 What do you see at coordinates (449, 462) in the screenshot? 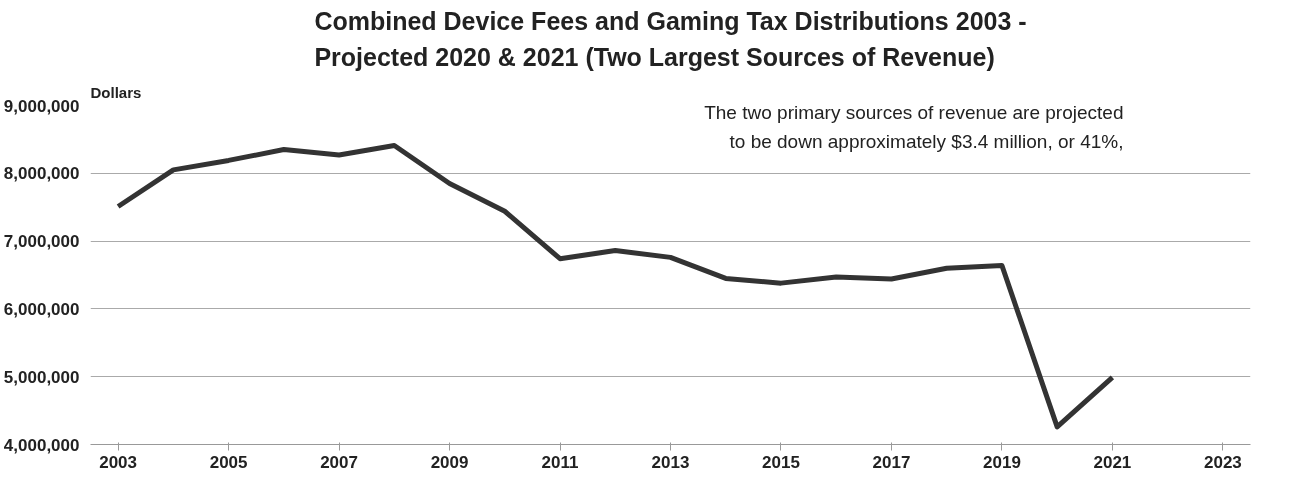
I see `x-tick-label: 2009` at bounding box center [449, 462].